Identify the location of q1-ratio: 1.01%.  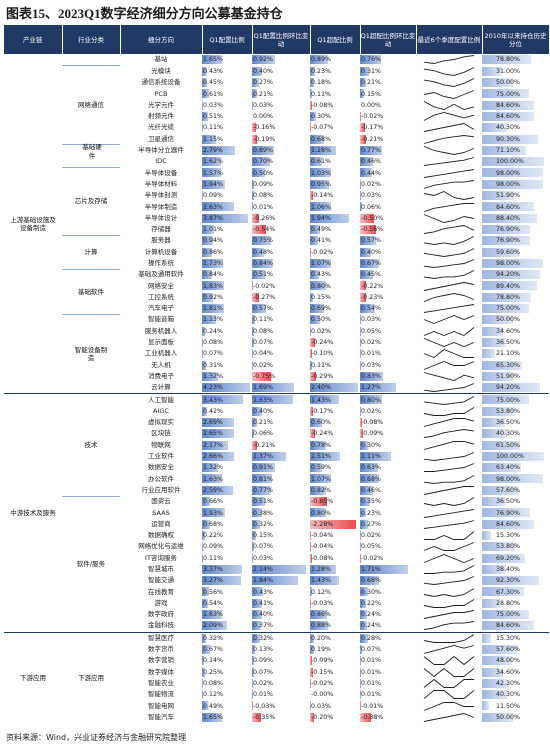
(227, 229).